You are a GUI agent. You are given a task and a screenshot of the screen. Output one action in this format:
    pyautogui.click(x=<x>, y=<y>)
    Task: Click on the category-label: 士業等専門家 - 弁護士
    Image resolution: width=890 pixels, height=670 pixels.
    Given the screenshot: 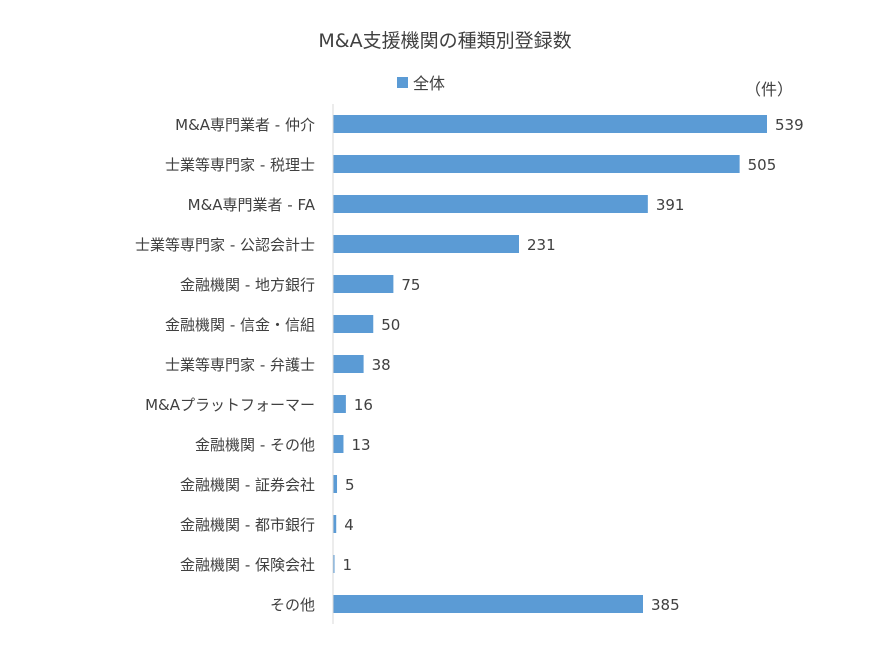 What is the action you would take?
    pyautogui.click(x=240, y=365)
    